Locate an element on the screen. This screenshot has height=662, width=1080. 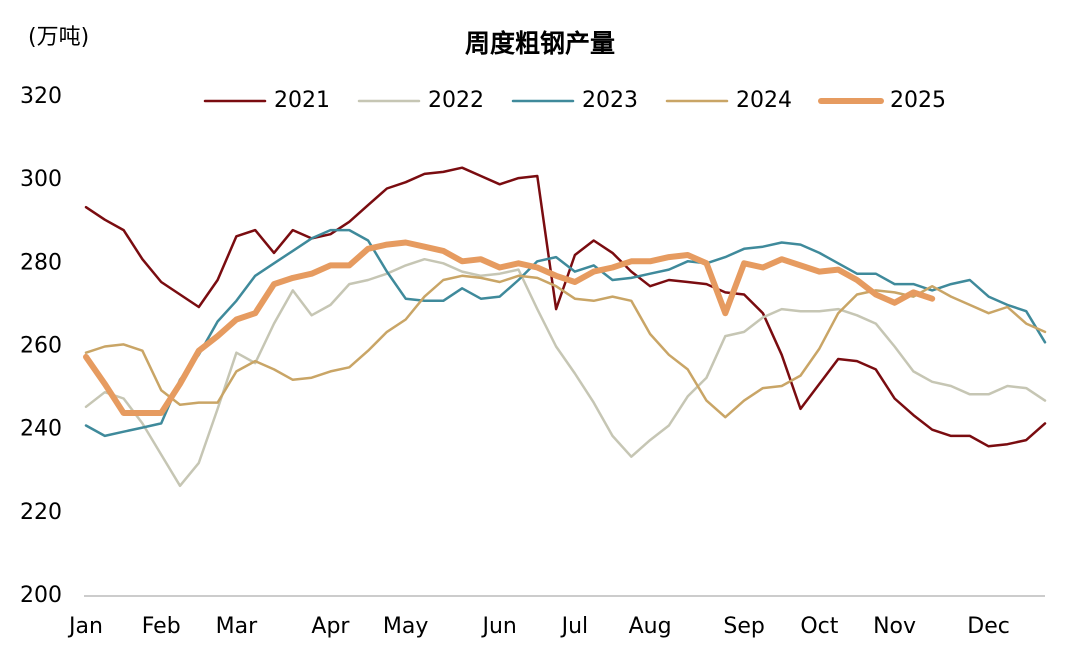
chart-title: 周度粗钢产量 is located at coordinates (540, 43).